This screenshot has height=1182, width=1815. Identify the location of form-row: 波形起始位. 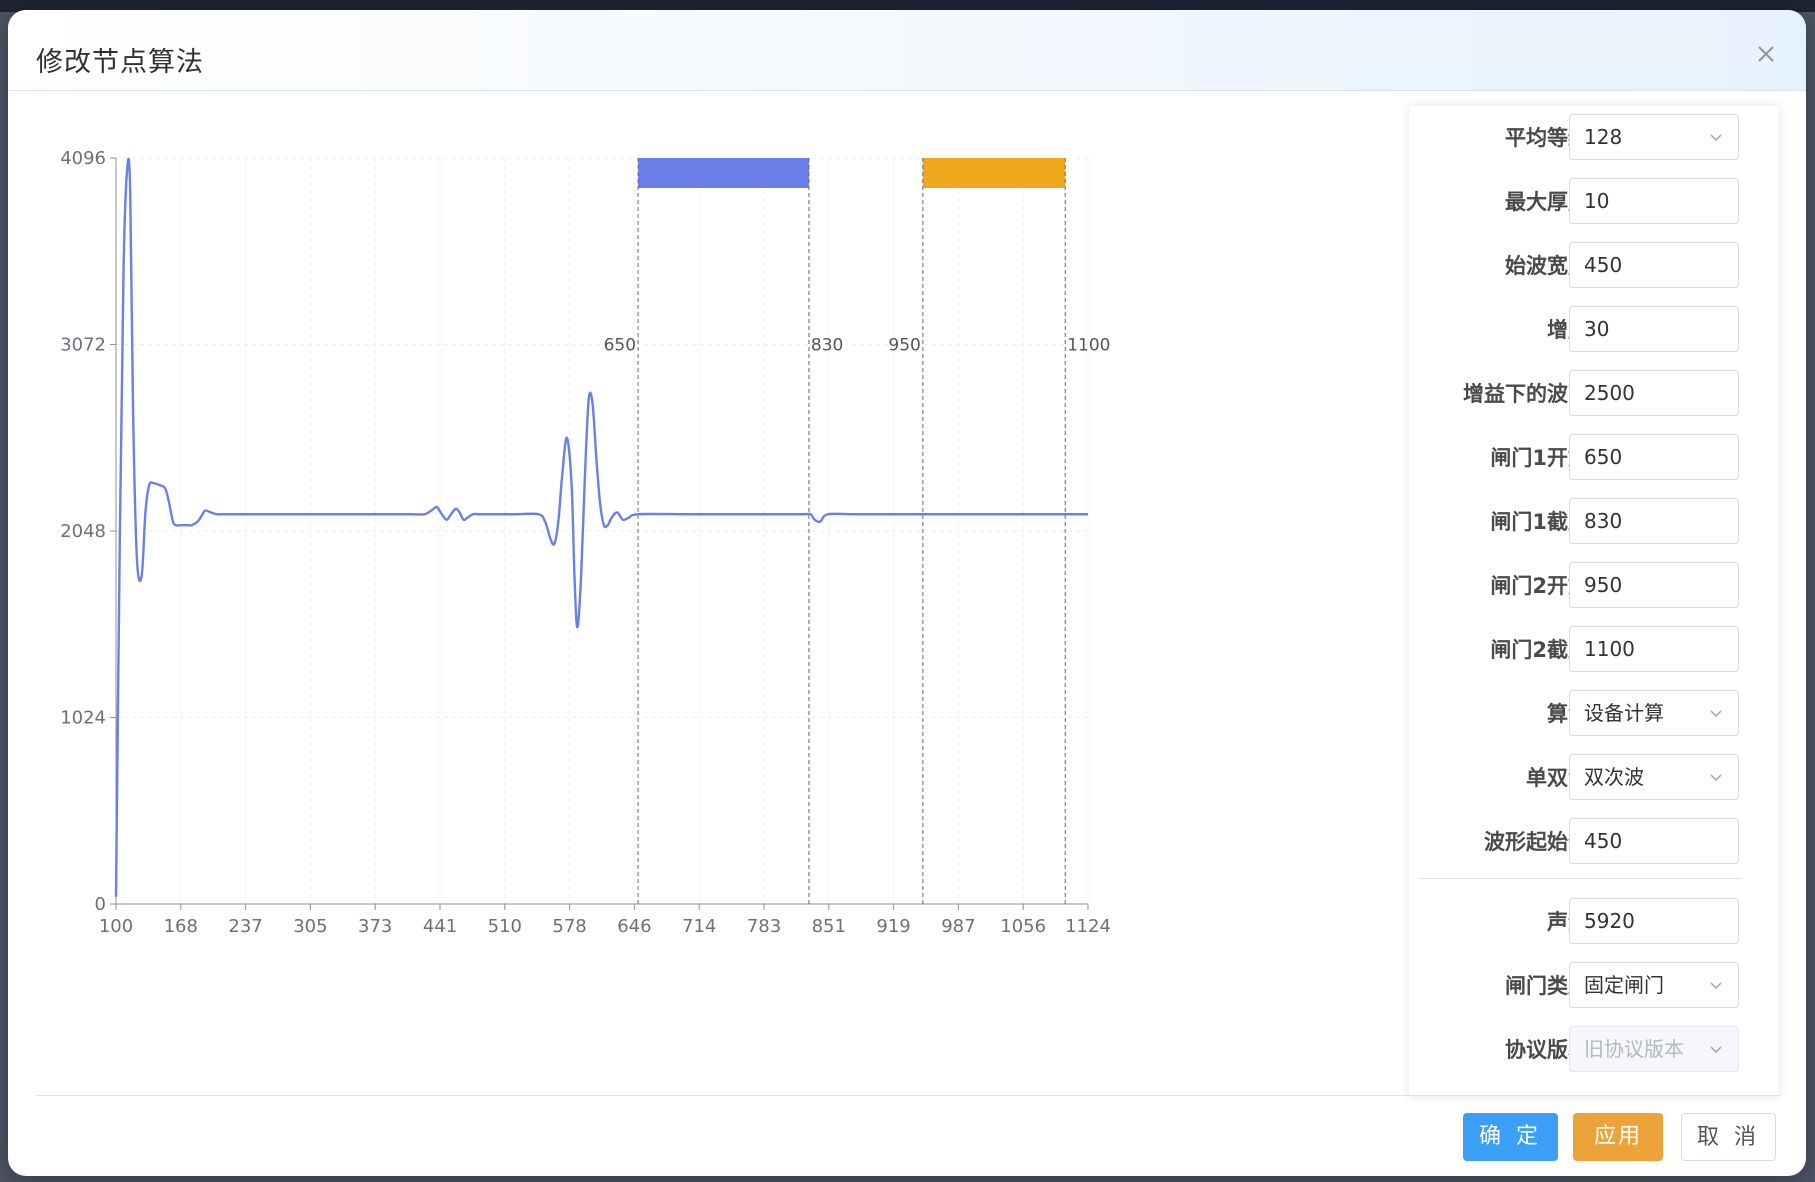
(1594, 842).